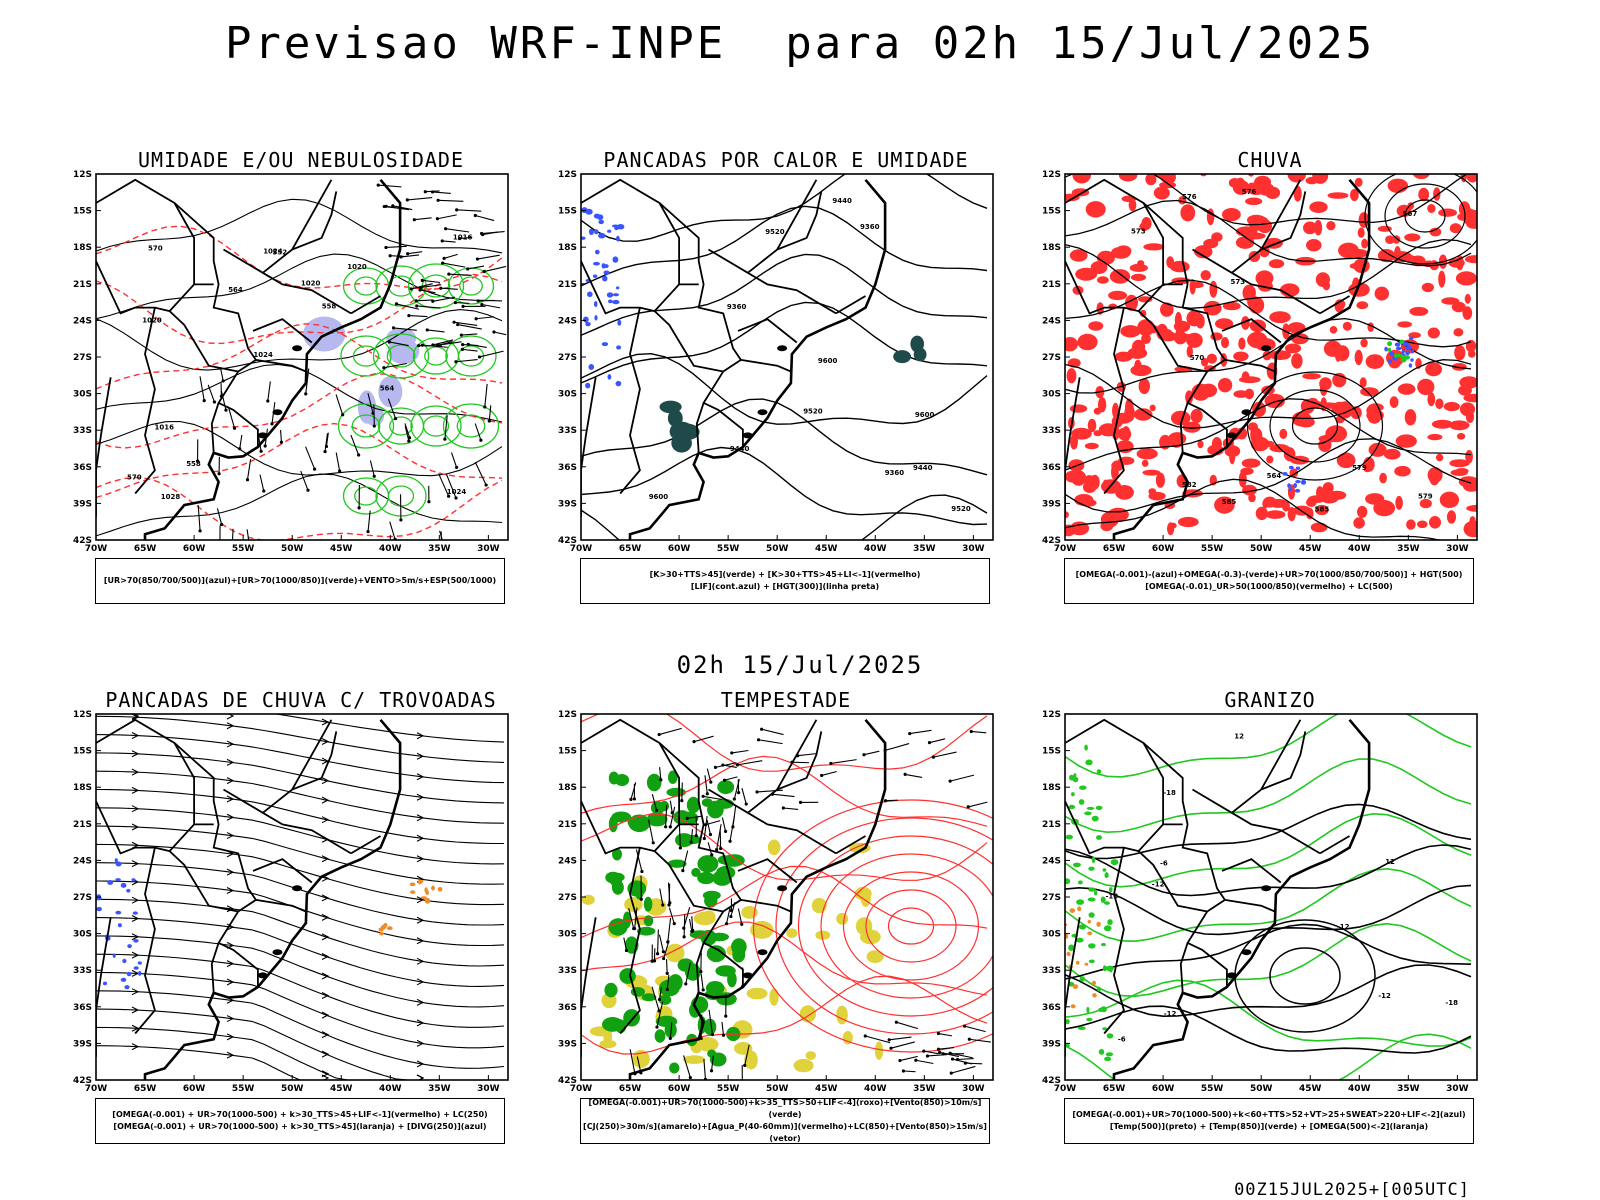 The height and width of the screenshot is (1200, 1600). Describe the element at coordinates (357, 267) in the screenshot. I see `contour-label: 1020` at that location.